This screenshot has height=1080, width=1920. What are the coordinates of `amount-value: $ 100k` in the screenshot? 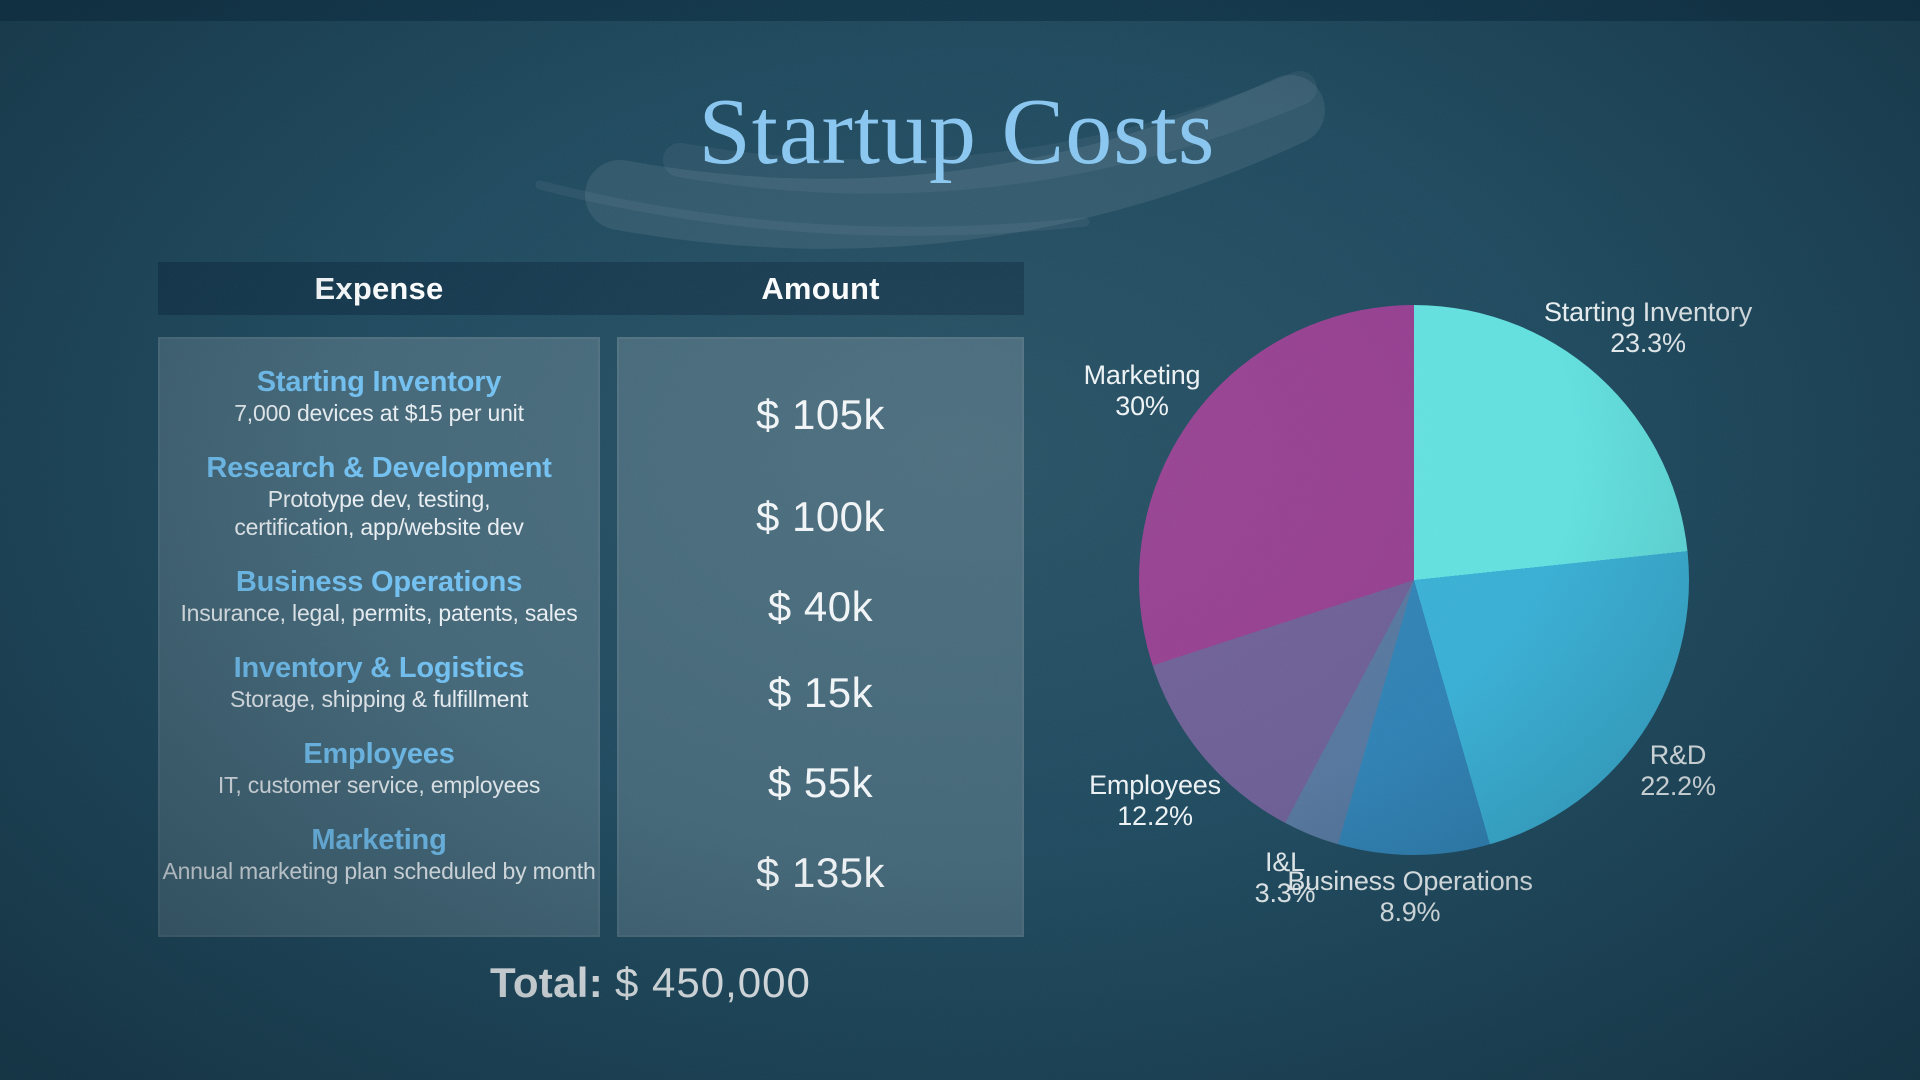 It's located at (820, 516).